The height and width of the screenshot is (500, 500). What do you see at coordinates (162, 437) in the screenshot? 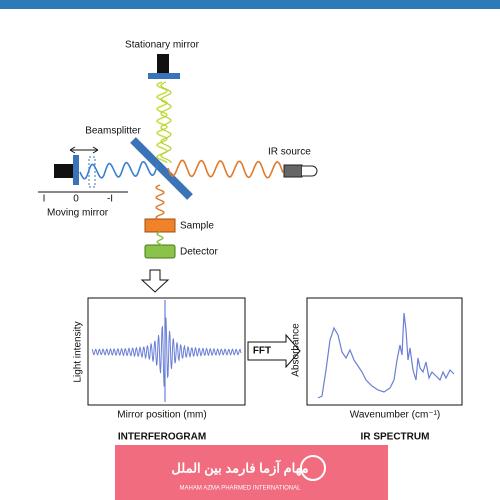
I see `panel-title: INTERFEROGRAM` at bounding box center [162, 437].